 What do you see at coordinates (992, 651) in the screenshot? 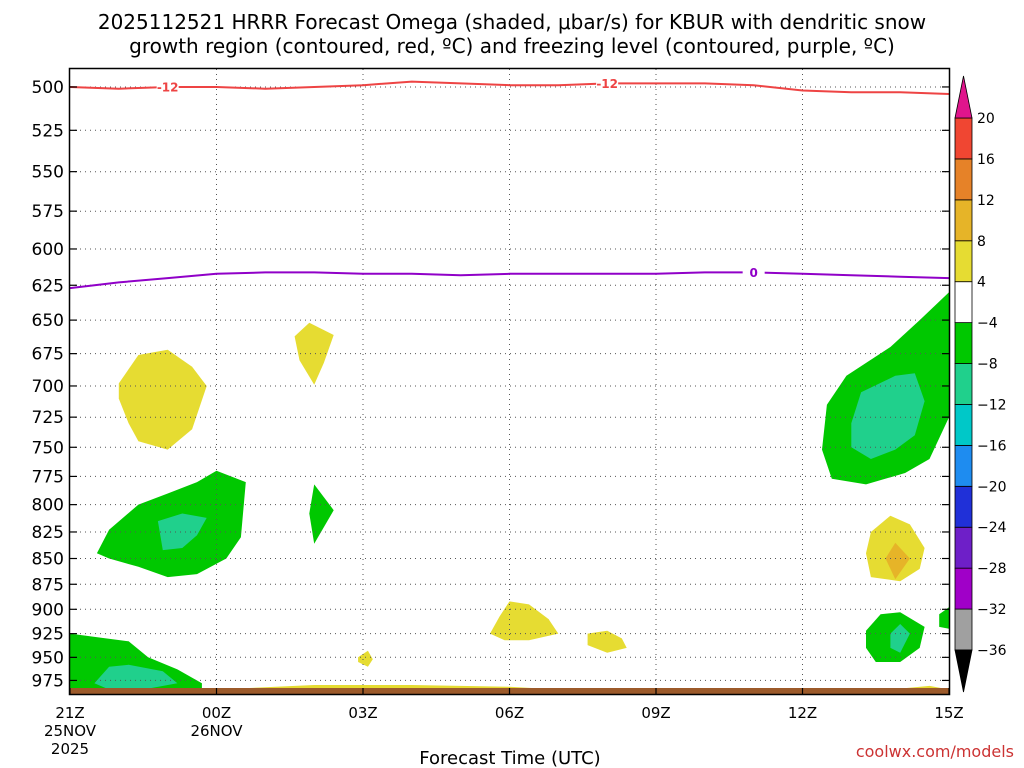
I see `colorbar-label-0: −36` at bounding box center [992, 651].